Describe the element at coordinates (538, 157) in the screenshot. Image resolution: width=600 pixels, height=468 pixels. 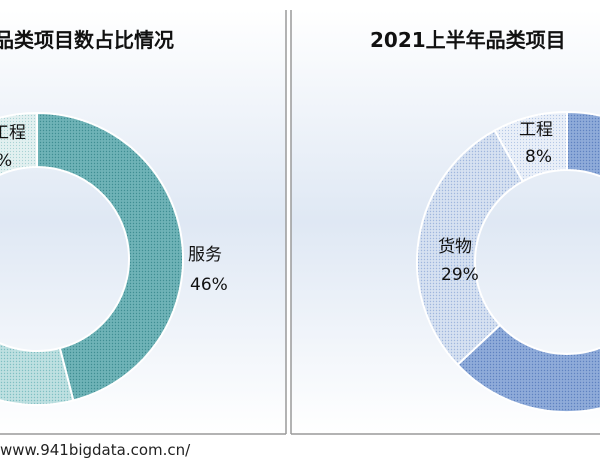
I see `slice-label-value: 8%` at that location.